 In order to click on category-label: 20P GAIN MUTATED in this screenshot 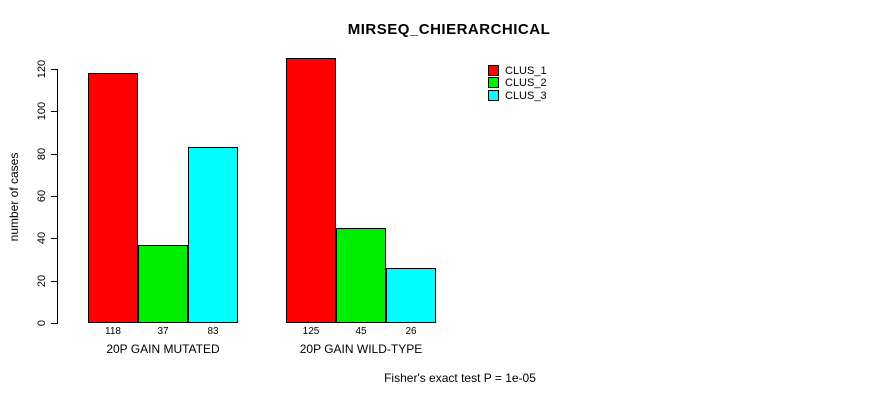, I will do `click(163, 349)`.